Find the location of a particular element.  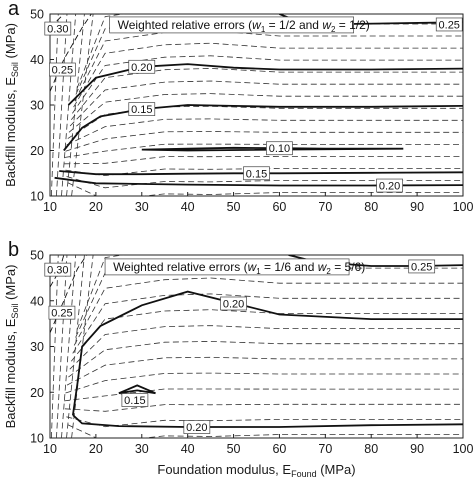

x-tick-label: 100 is located at coordinates (463, 207).